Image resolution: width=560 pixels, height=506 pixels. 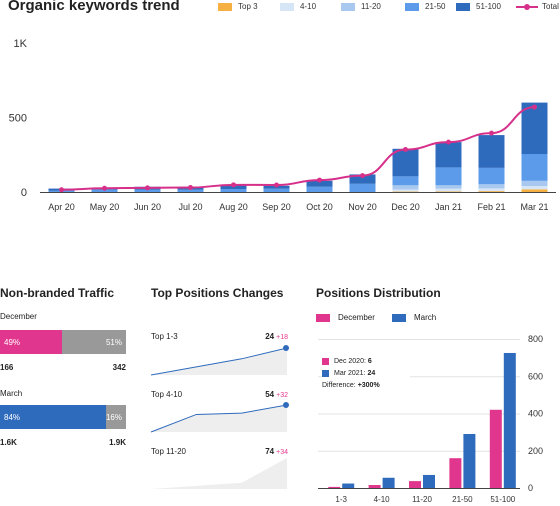 I want to click on legend-item-total: Total, so click(x=537, y=6).